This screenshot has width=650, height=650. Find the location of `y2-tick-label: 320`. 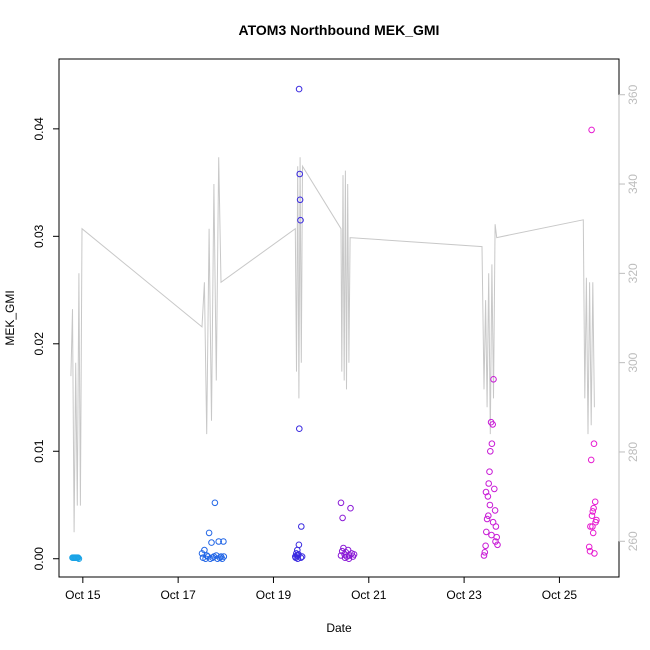

y2-tick-label: 320 is located at coordinates (633, 273).